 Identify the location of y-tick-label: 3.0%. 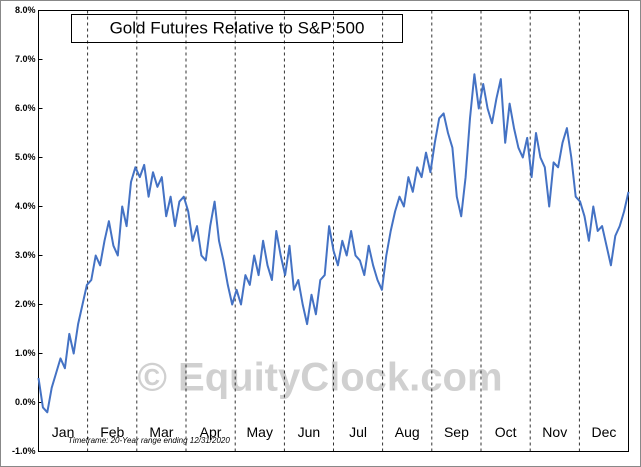
(25, 255).